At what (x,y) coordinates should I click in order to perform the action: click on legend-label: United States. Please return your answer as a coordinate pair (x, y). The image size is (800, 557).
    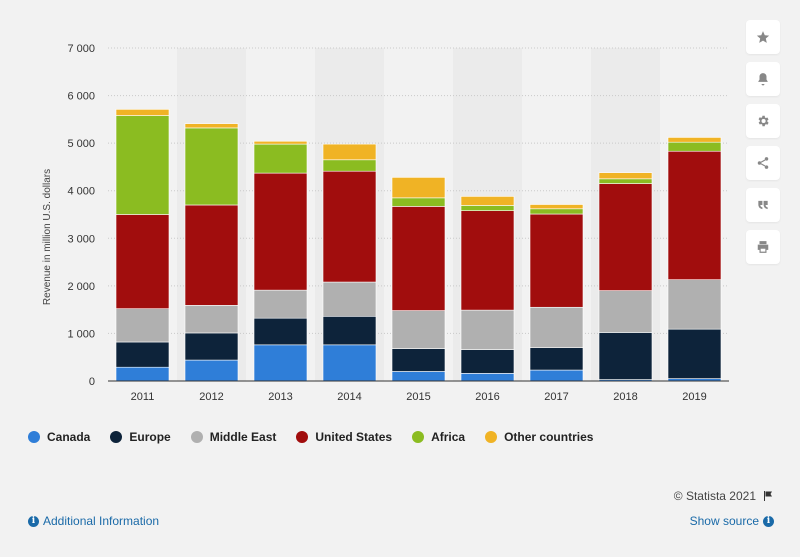
    Looking at the image, I should click on (354, 437).